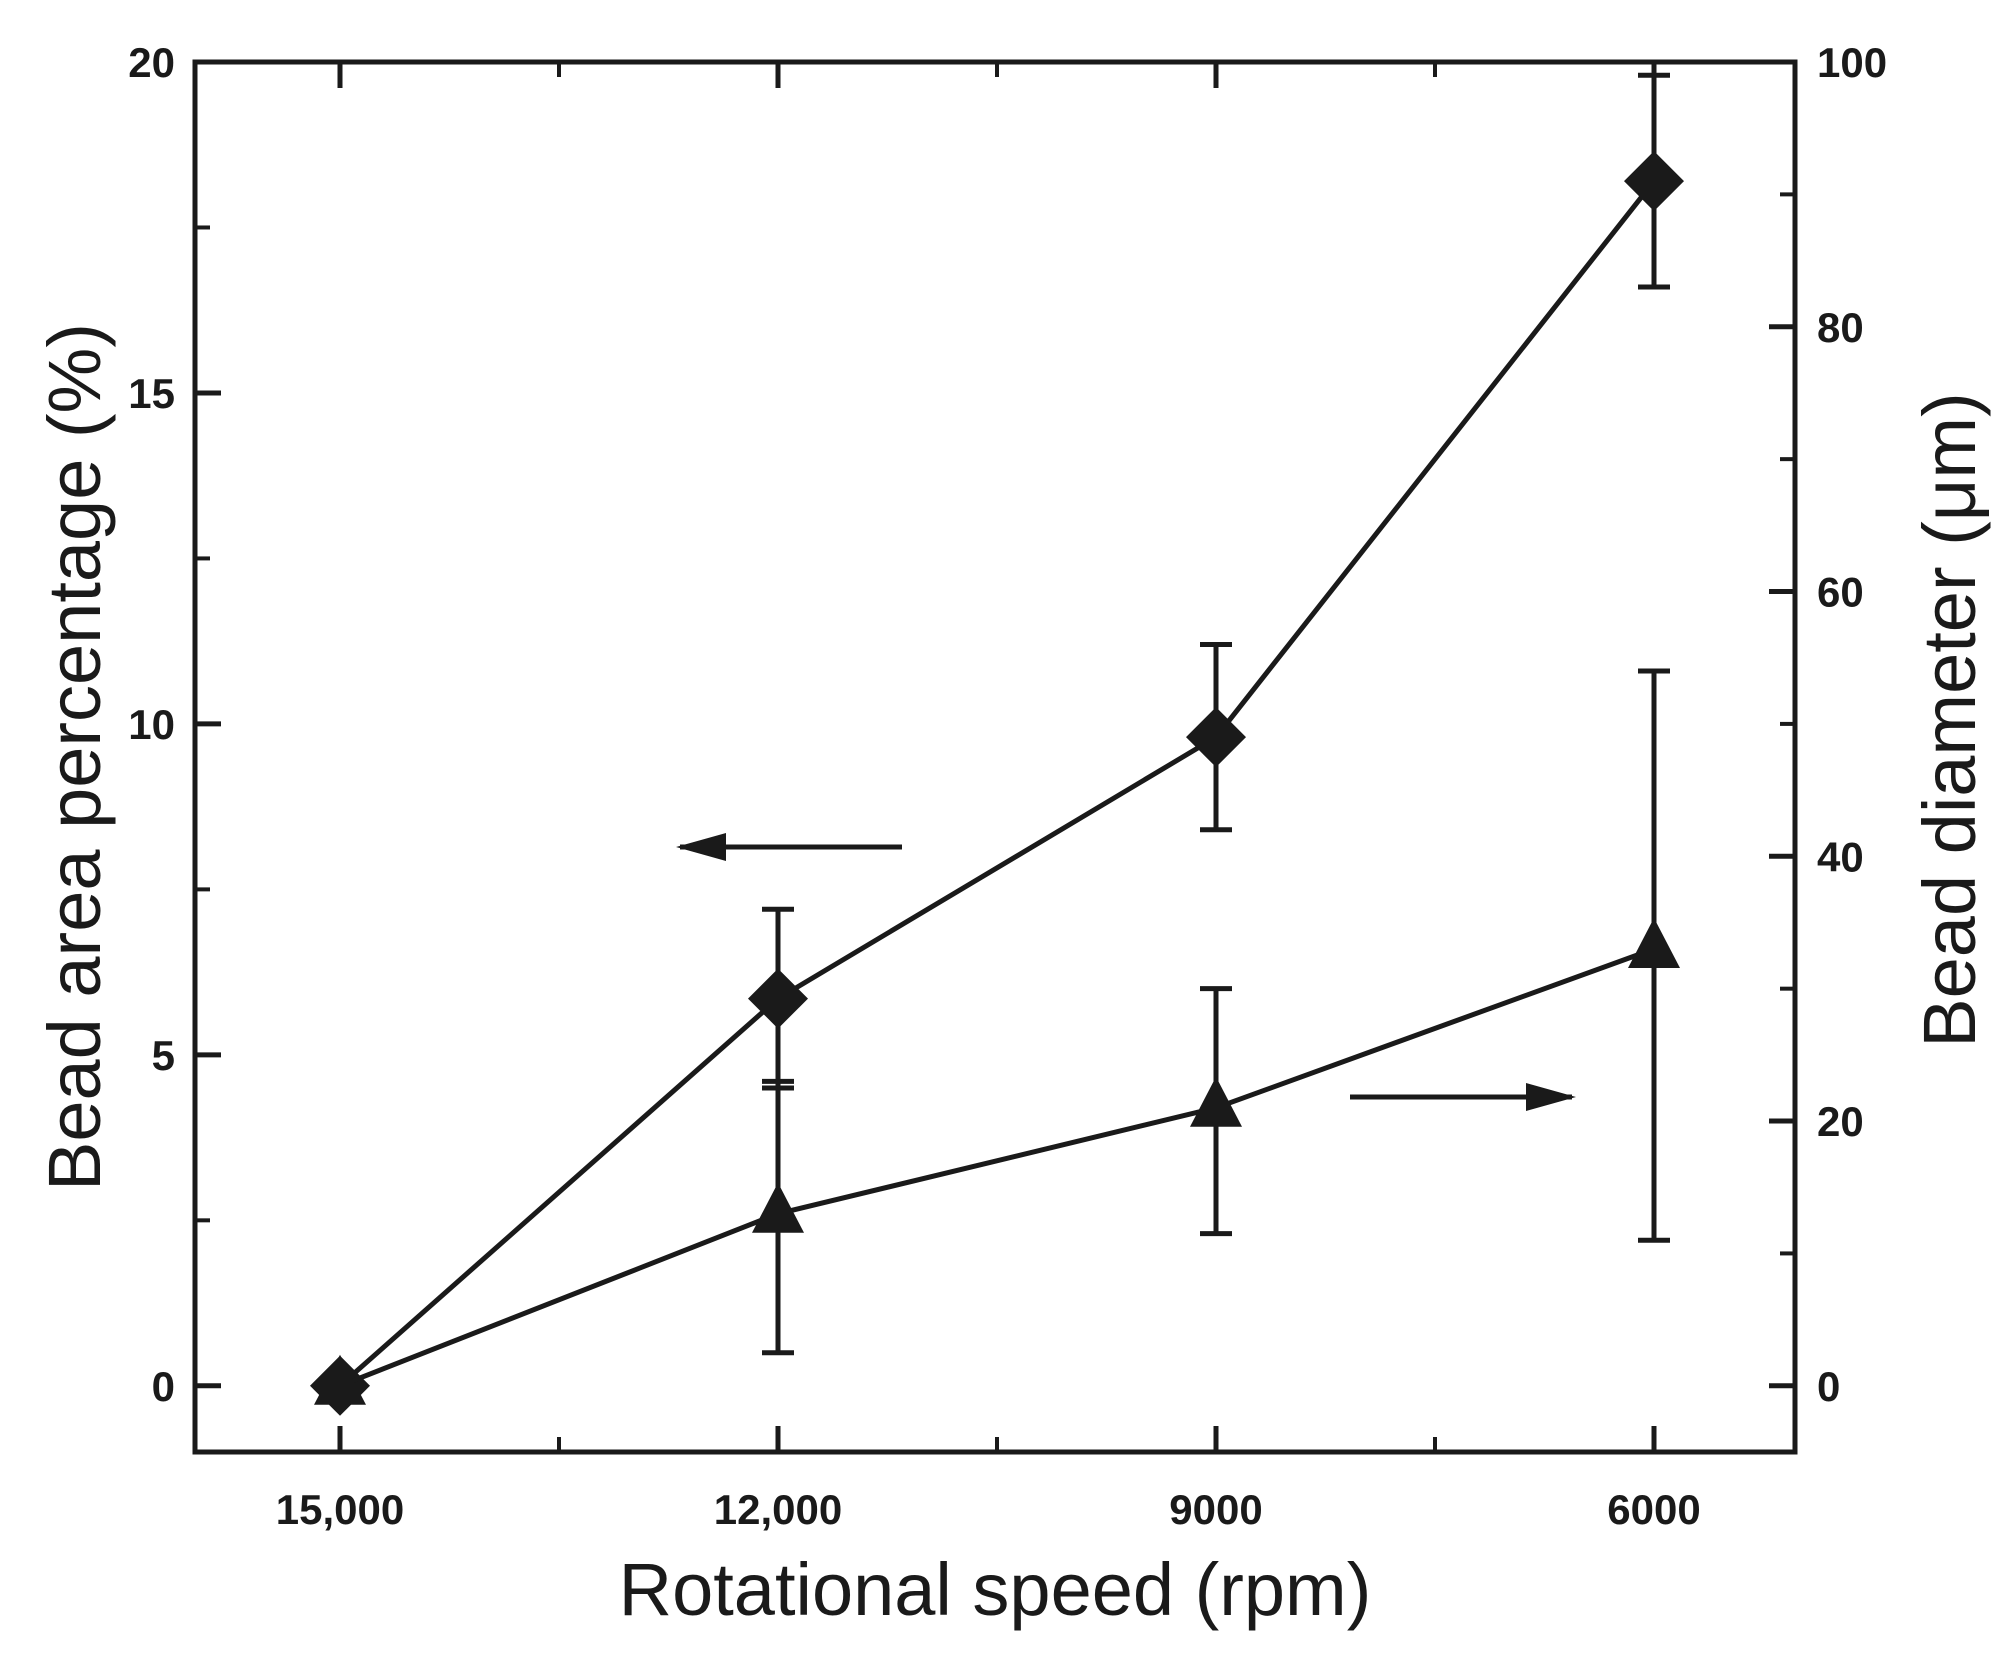 Image resolution: width=2007 pixels, height=1658 pixels. What do you see at coordinates (778, 1509) in the screenshot?
I see `x-tick-label: 12,000` at bounding box center [778, 1509].